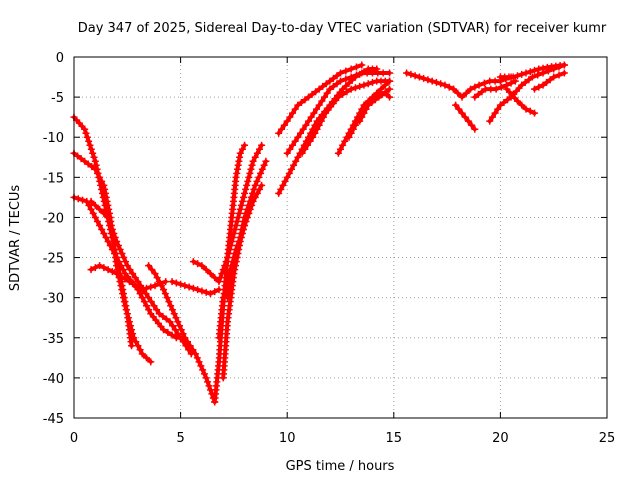 Image resolution: width=640 pixels, height=480 pixels. I want to click on x-tick-label: 10, so click(287, 438).